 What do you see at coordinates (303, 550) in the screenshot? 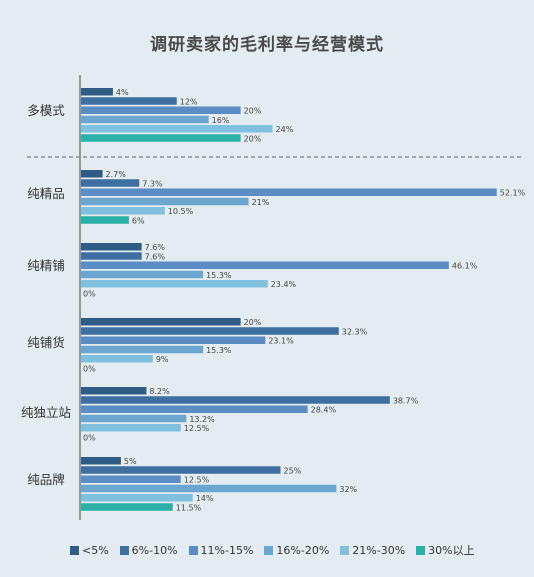
I see `legend-label: 16%-20%` at bounding box center [303, 550].